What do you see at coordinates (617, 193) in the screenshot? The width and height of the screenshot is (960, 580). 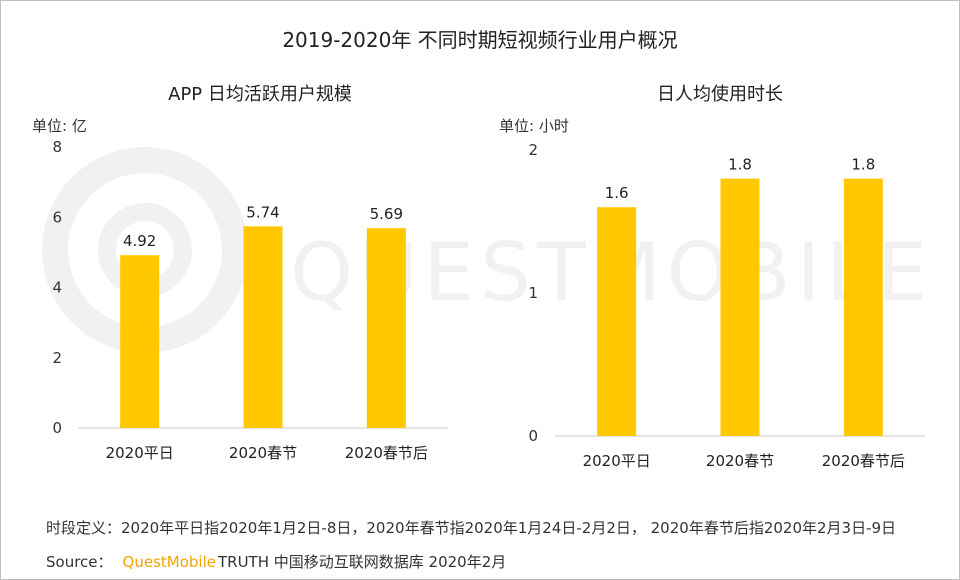 I see `data-label: 1.6` at bounding box center [617, 193].